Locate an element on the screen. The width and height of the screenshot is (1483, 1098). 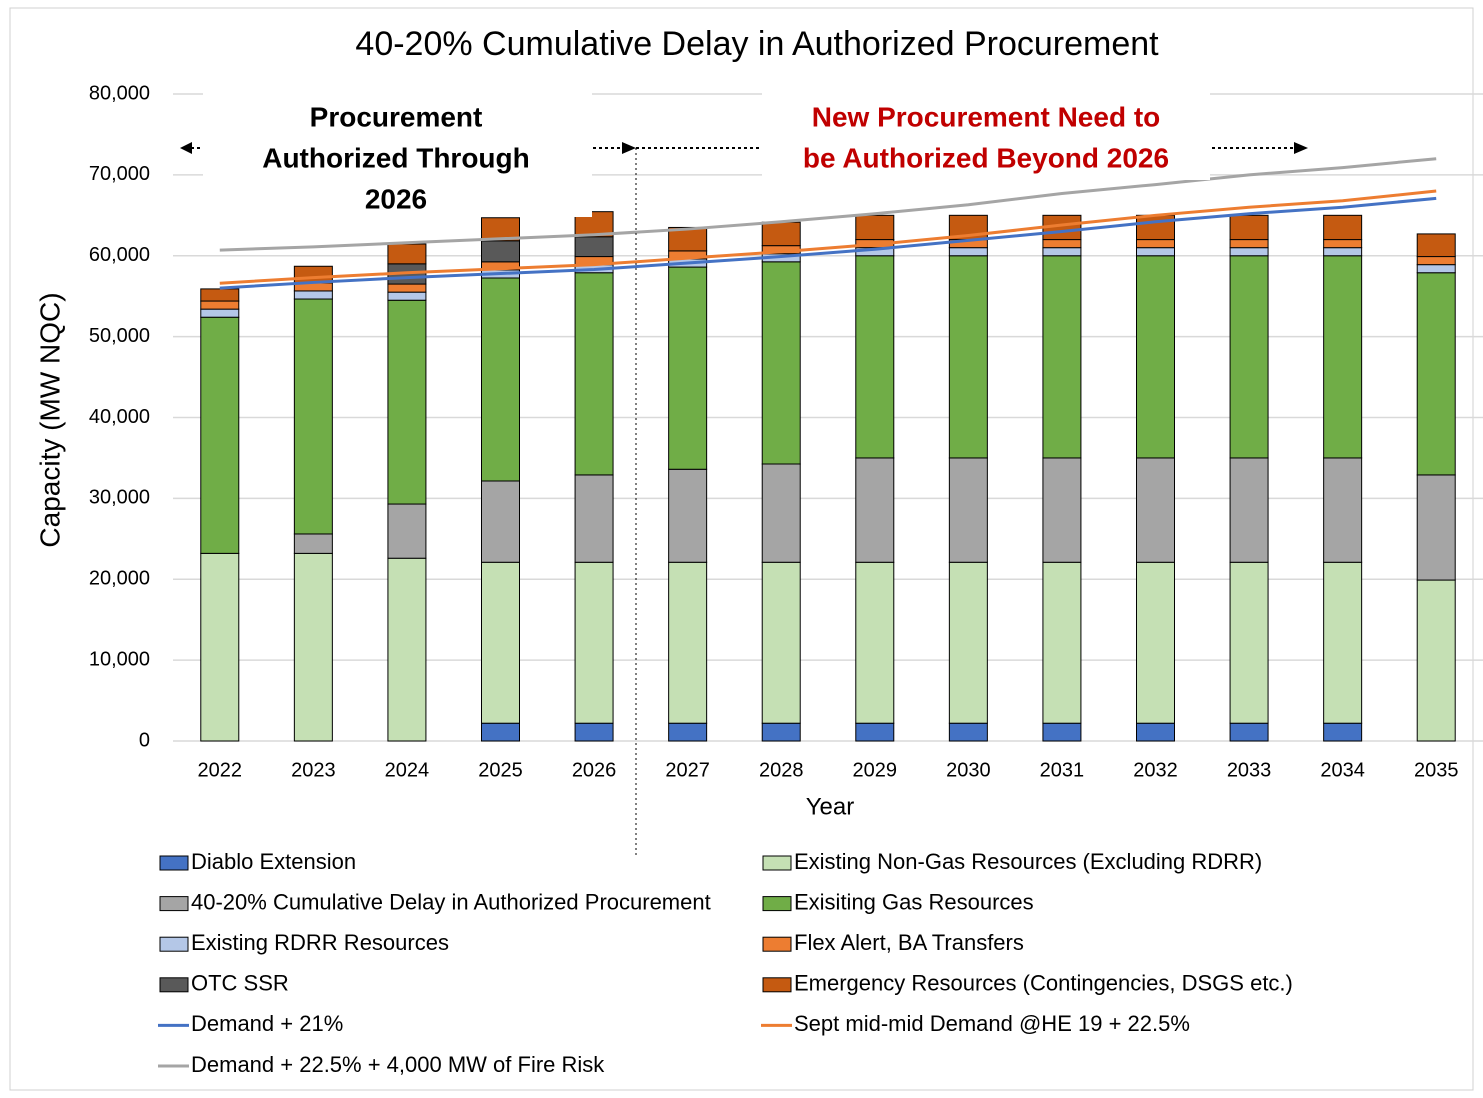
y-tick-label: 10,000 is located at coordinates (119, 659).